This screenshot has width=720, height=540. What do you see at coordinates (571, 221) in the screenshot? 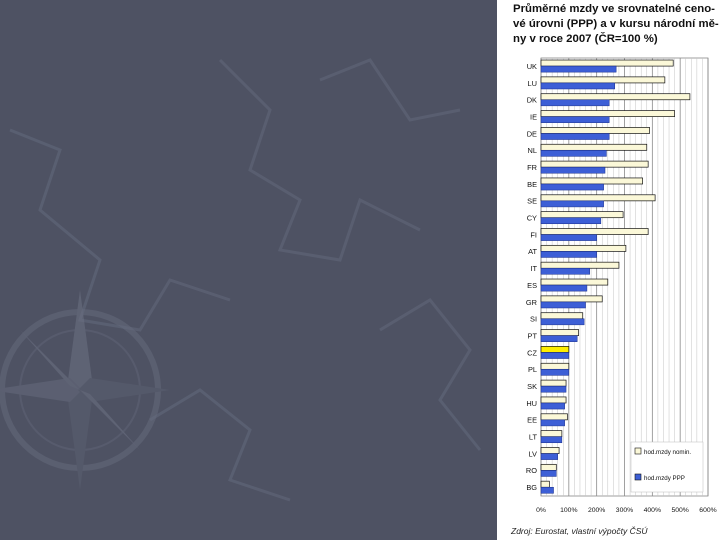
I see `bar-ppp-cy` at bounding box center [571, 221].